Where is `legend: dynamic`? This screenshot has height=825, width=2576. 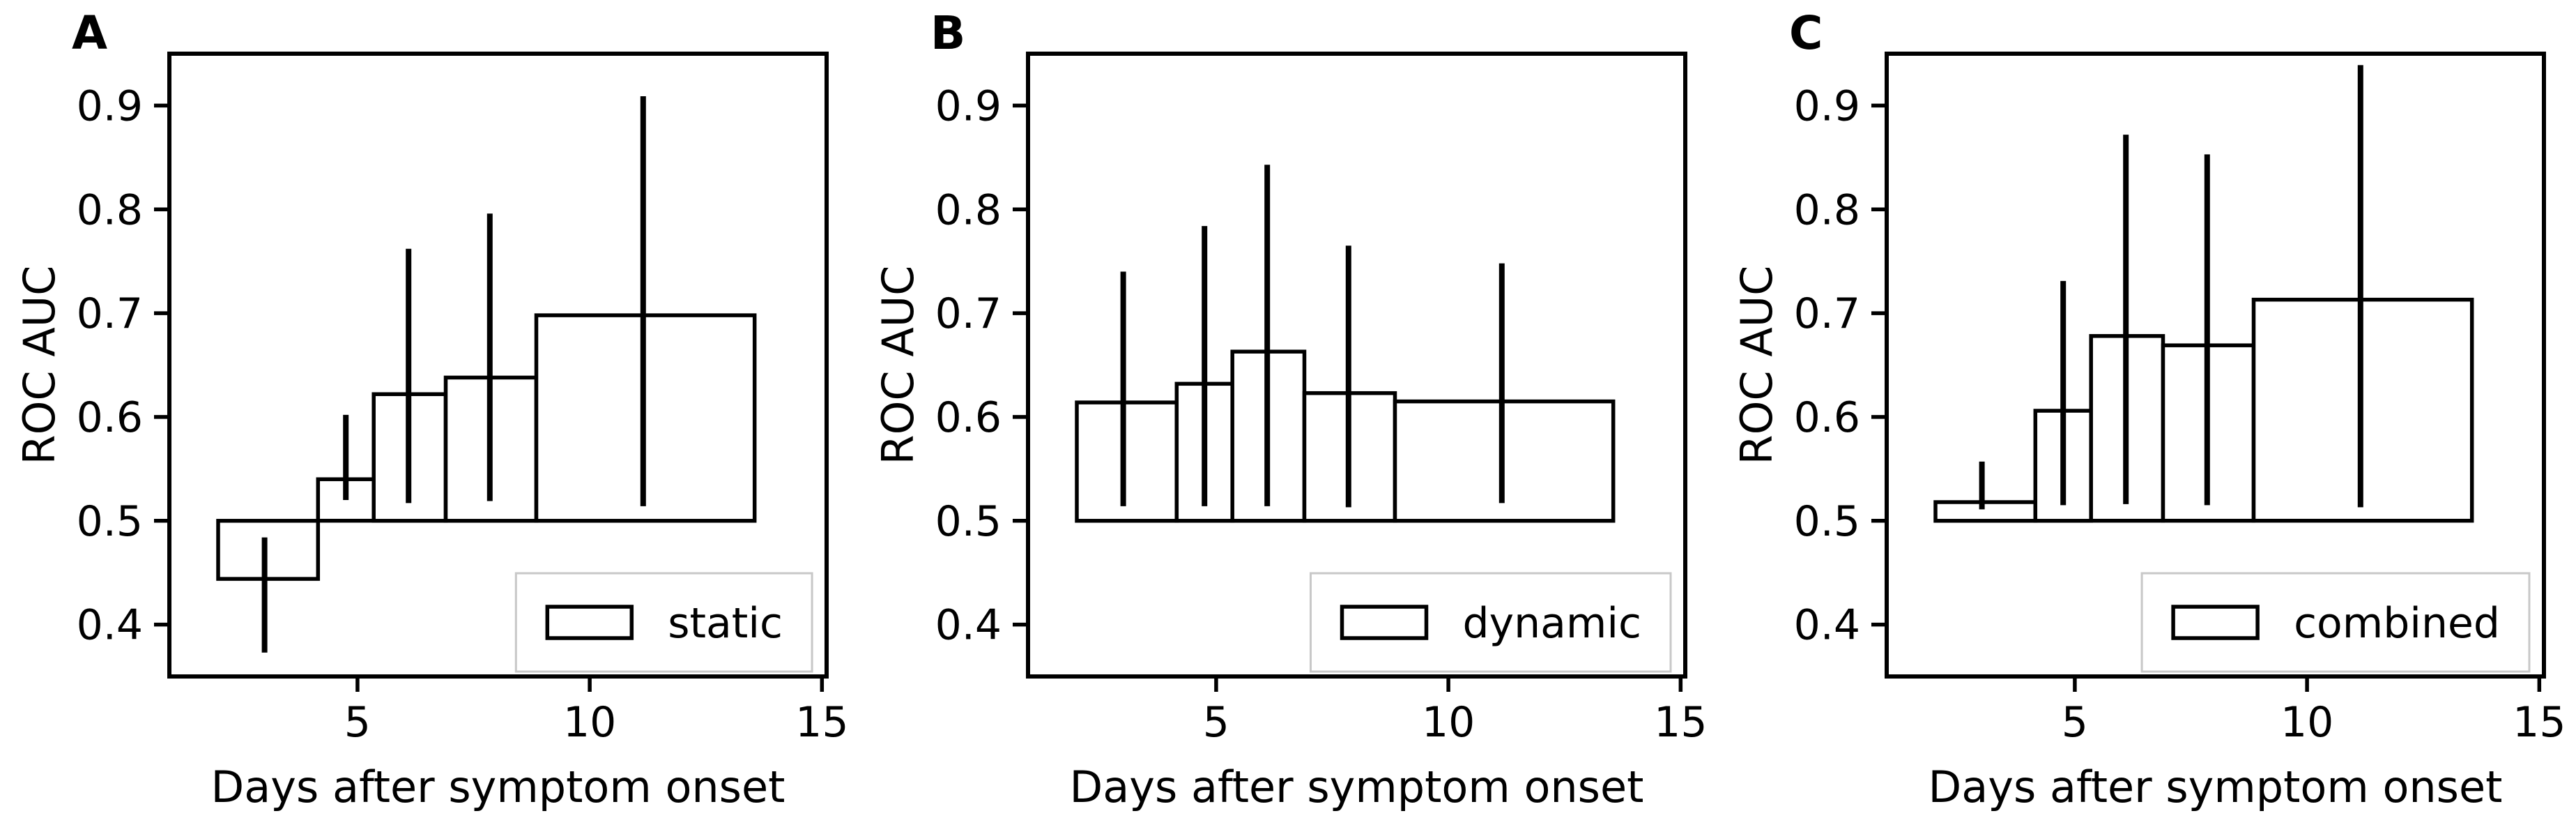
legend: dynamic is located at coordinates (1491, 622).